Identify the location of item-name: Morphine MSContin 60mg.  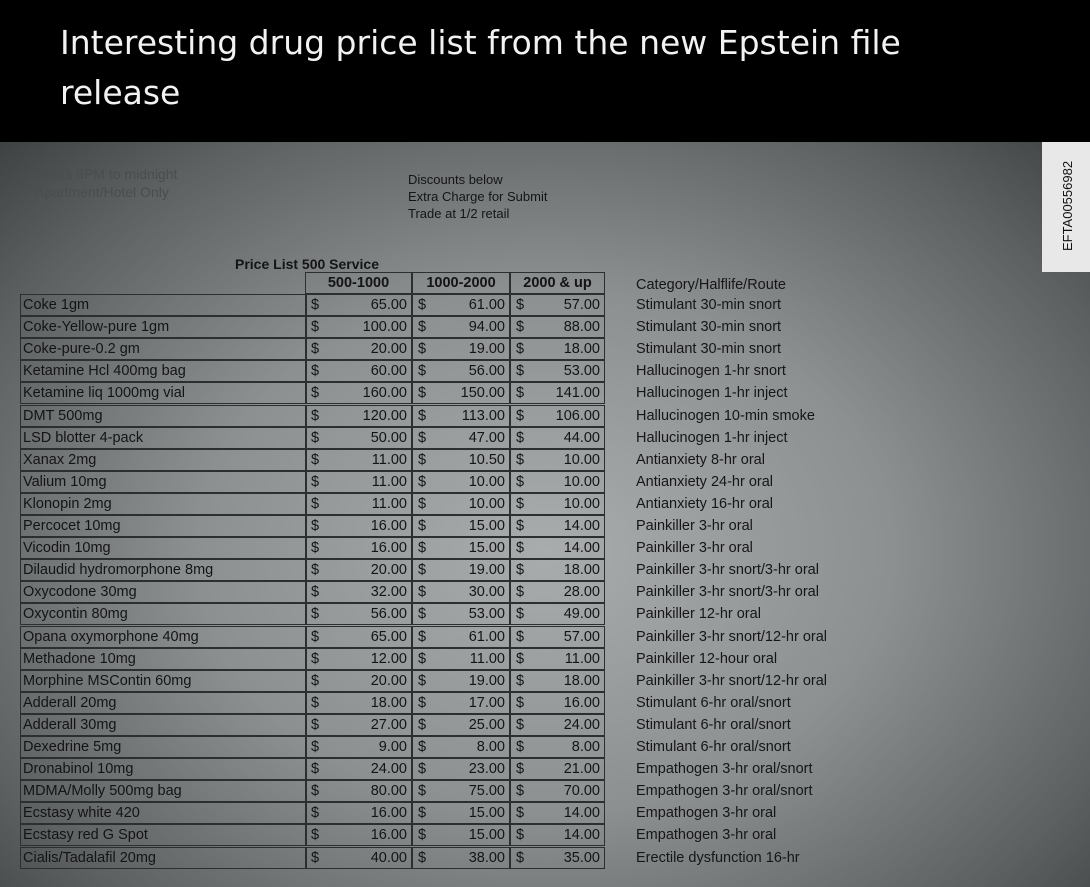
(163, 680).